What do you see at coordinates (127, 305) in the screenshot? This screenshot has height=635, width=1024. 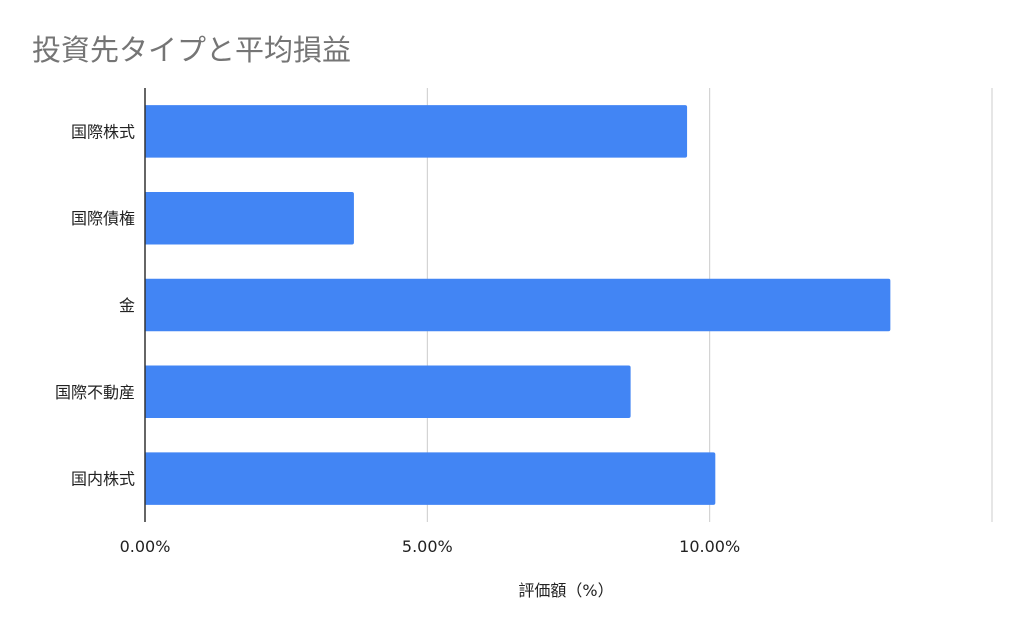 I see `category-label: 金` at bounding box center [127, 305].